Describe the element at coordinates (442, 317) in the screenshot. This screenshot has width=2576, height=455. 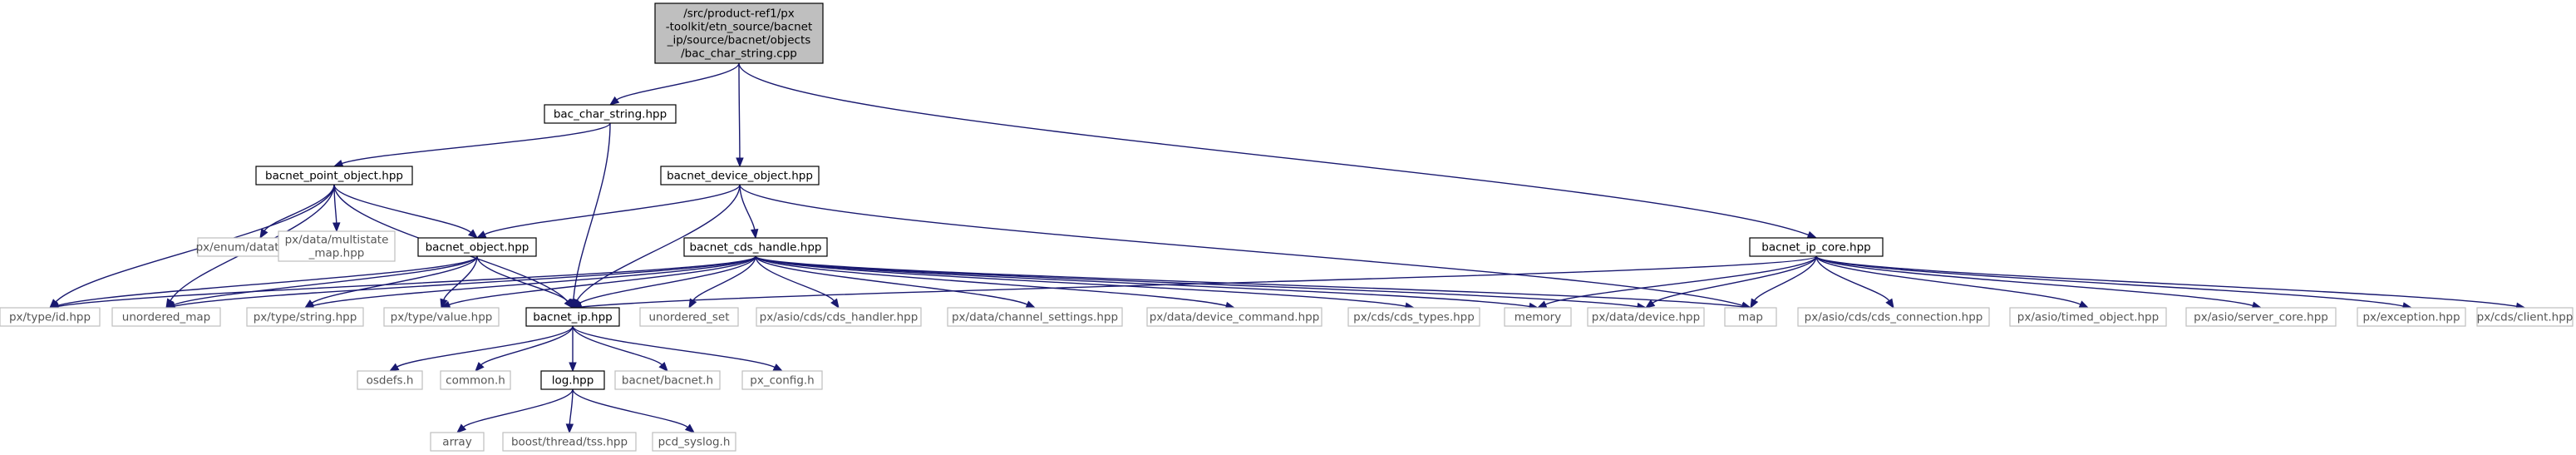
I see `node-label: px/type/value.hpp` at that location.